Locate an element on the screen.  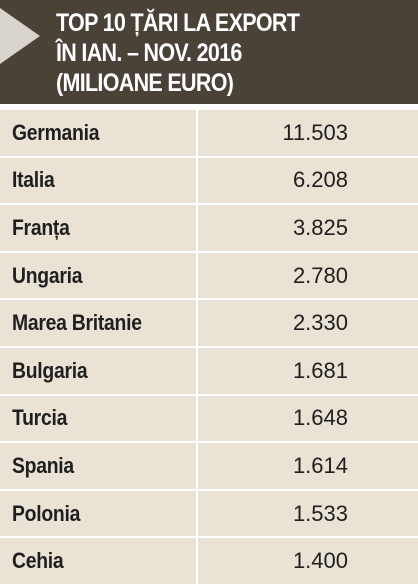
export-value: 2.780 is located at coordinates (320, 275).